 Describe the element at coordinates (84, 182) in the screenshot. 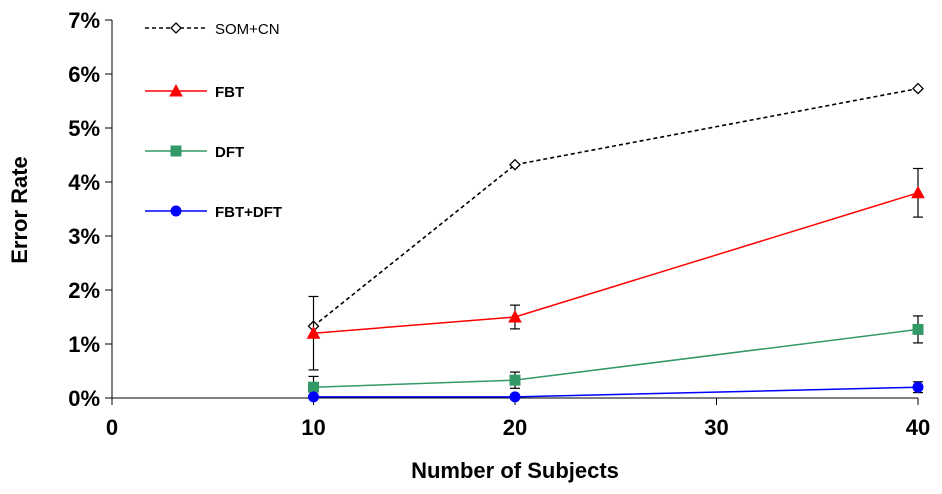

I see `y-tick-label: 4%` at that location.